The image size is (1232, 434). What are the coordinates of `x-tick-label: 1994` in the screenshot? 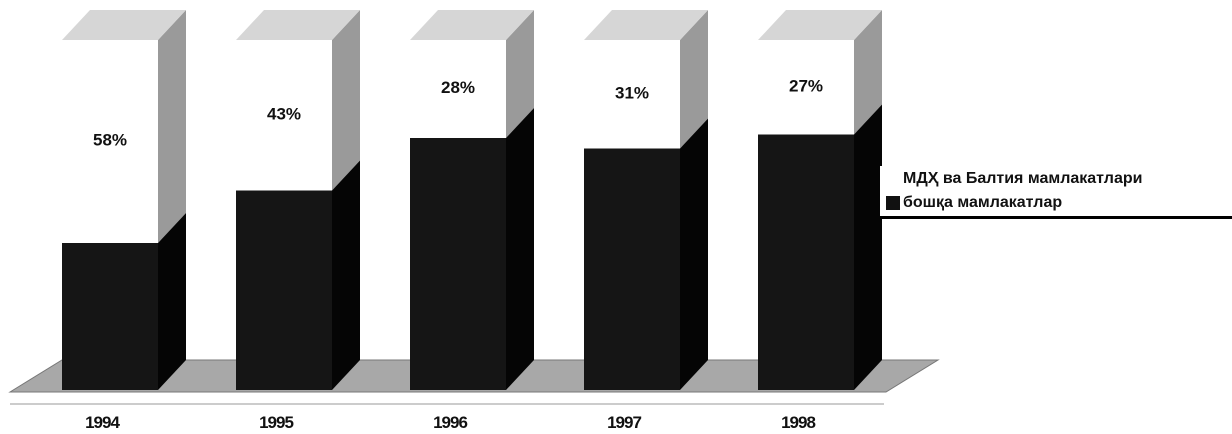 It's located at (102, 422).